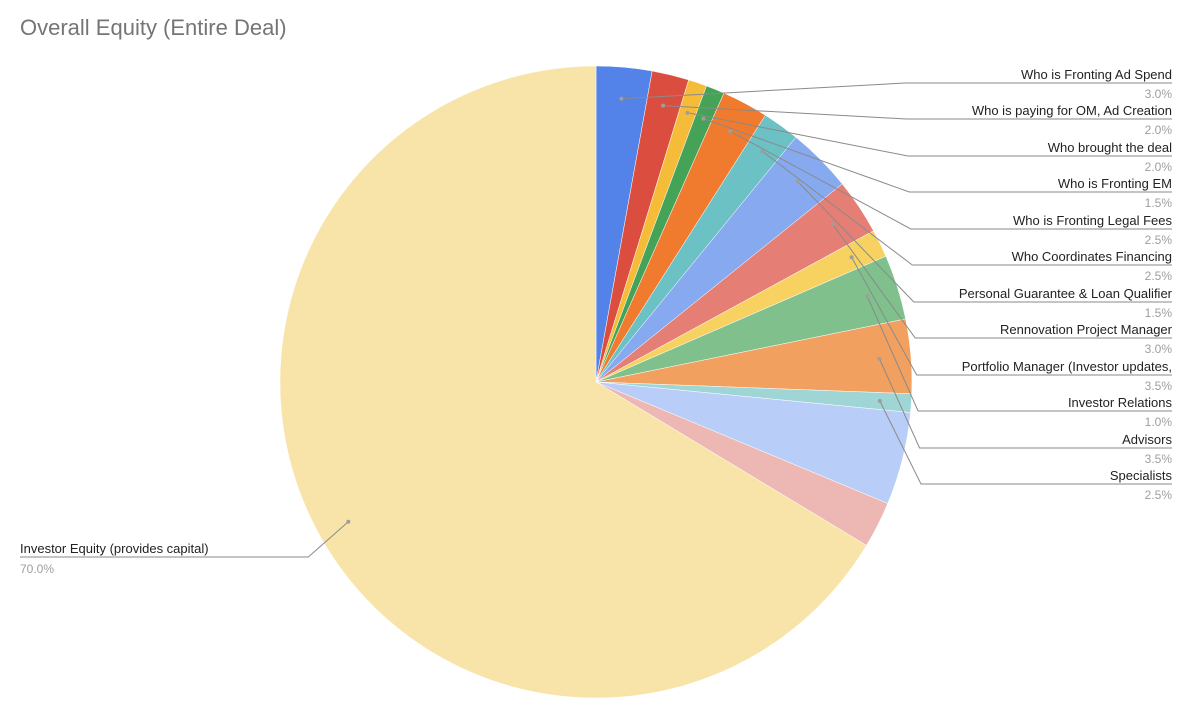 Image resolution: width=1200 pixels, height=709 pixels. What do you see at coordinates (1147, 439) in the screenshot?
I see `slice-label-10: Advisors` at bounding box center [1147, 439].